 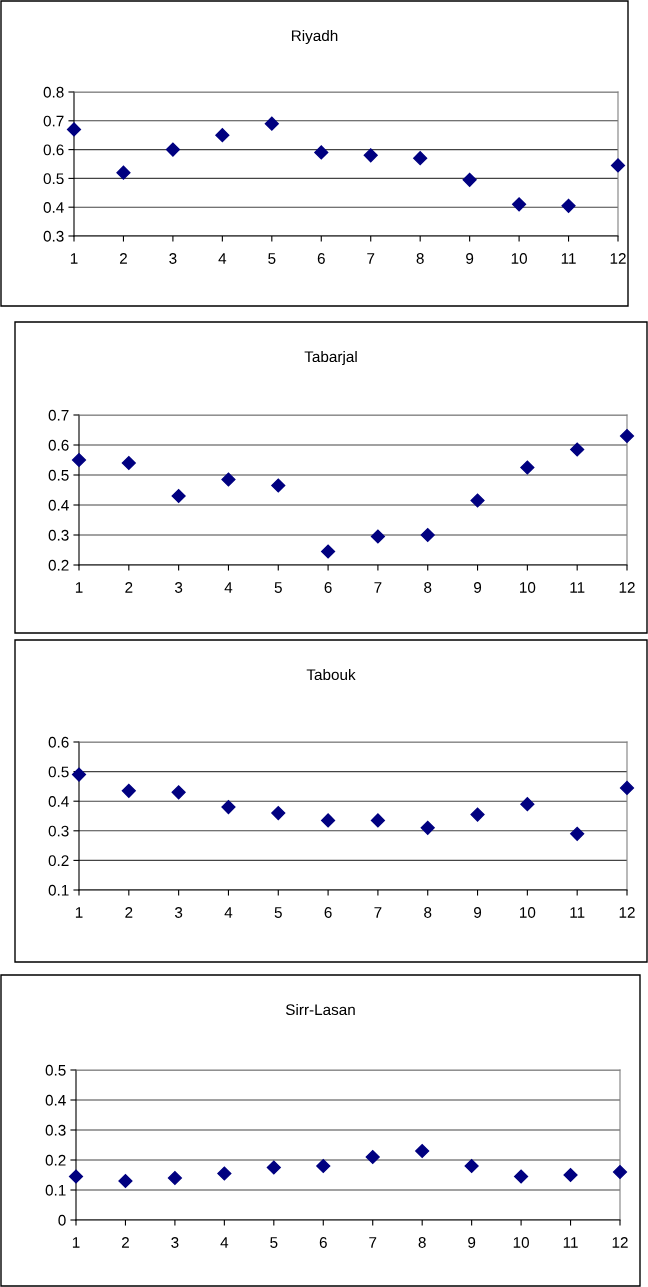 I want to click on chart-title: Riyadh, so click(x=314, y=37).